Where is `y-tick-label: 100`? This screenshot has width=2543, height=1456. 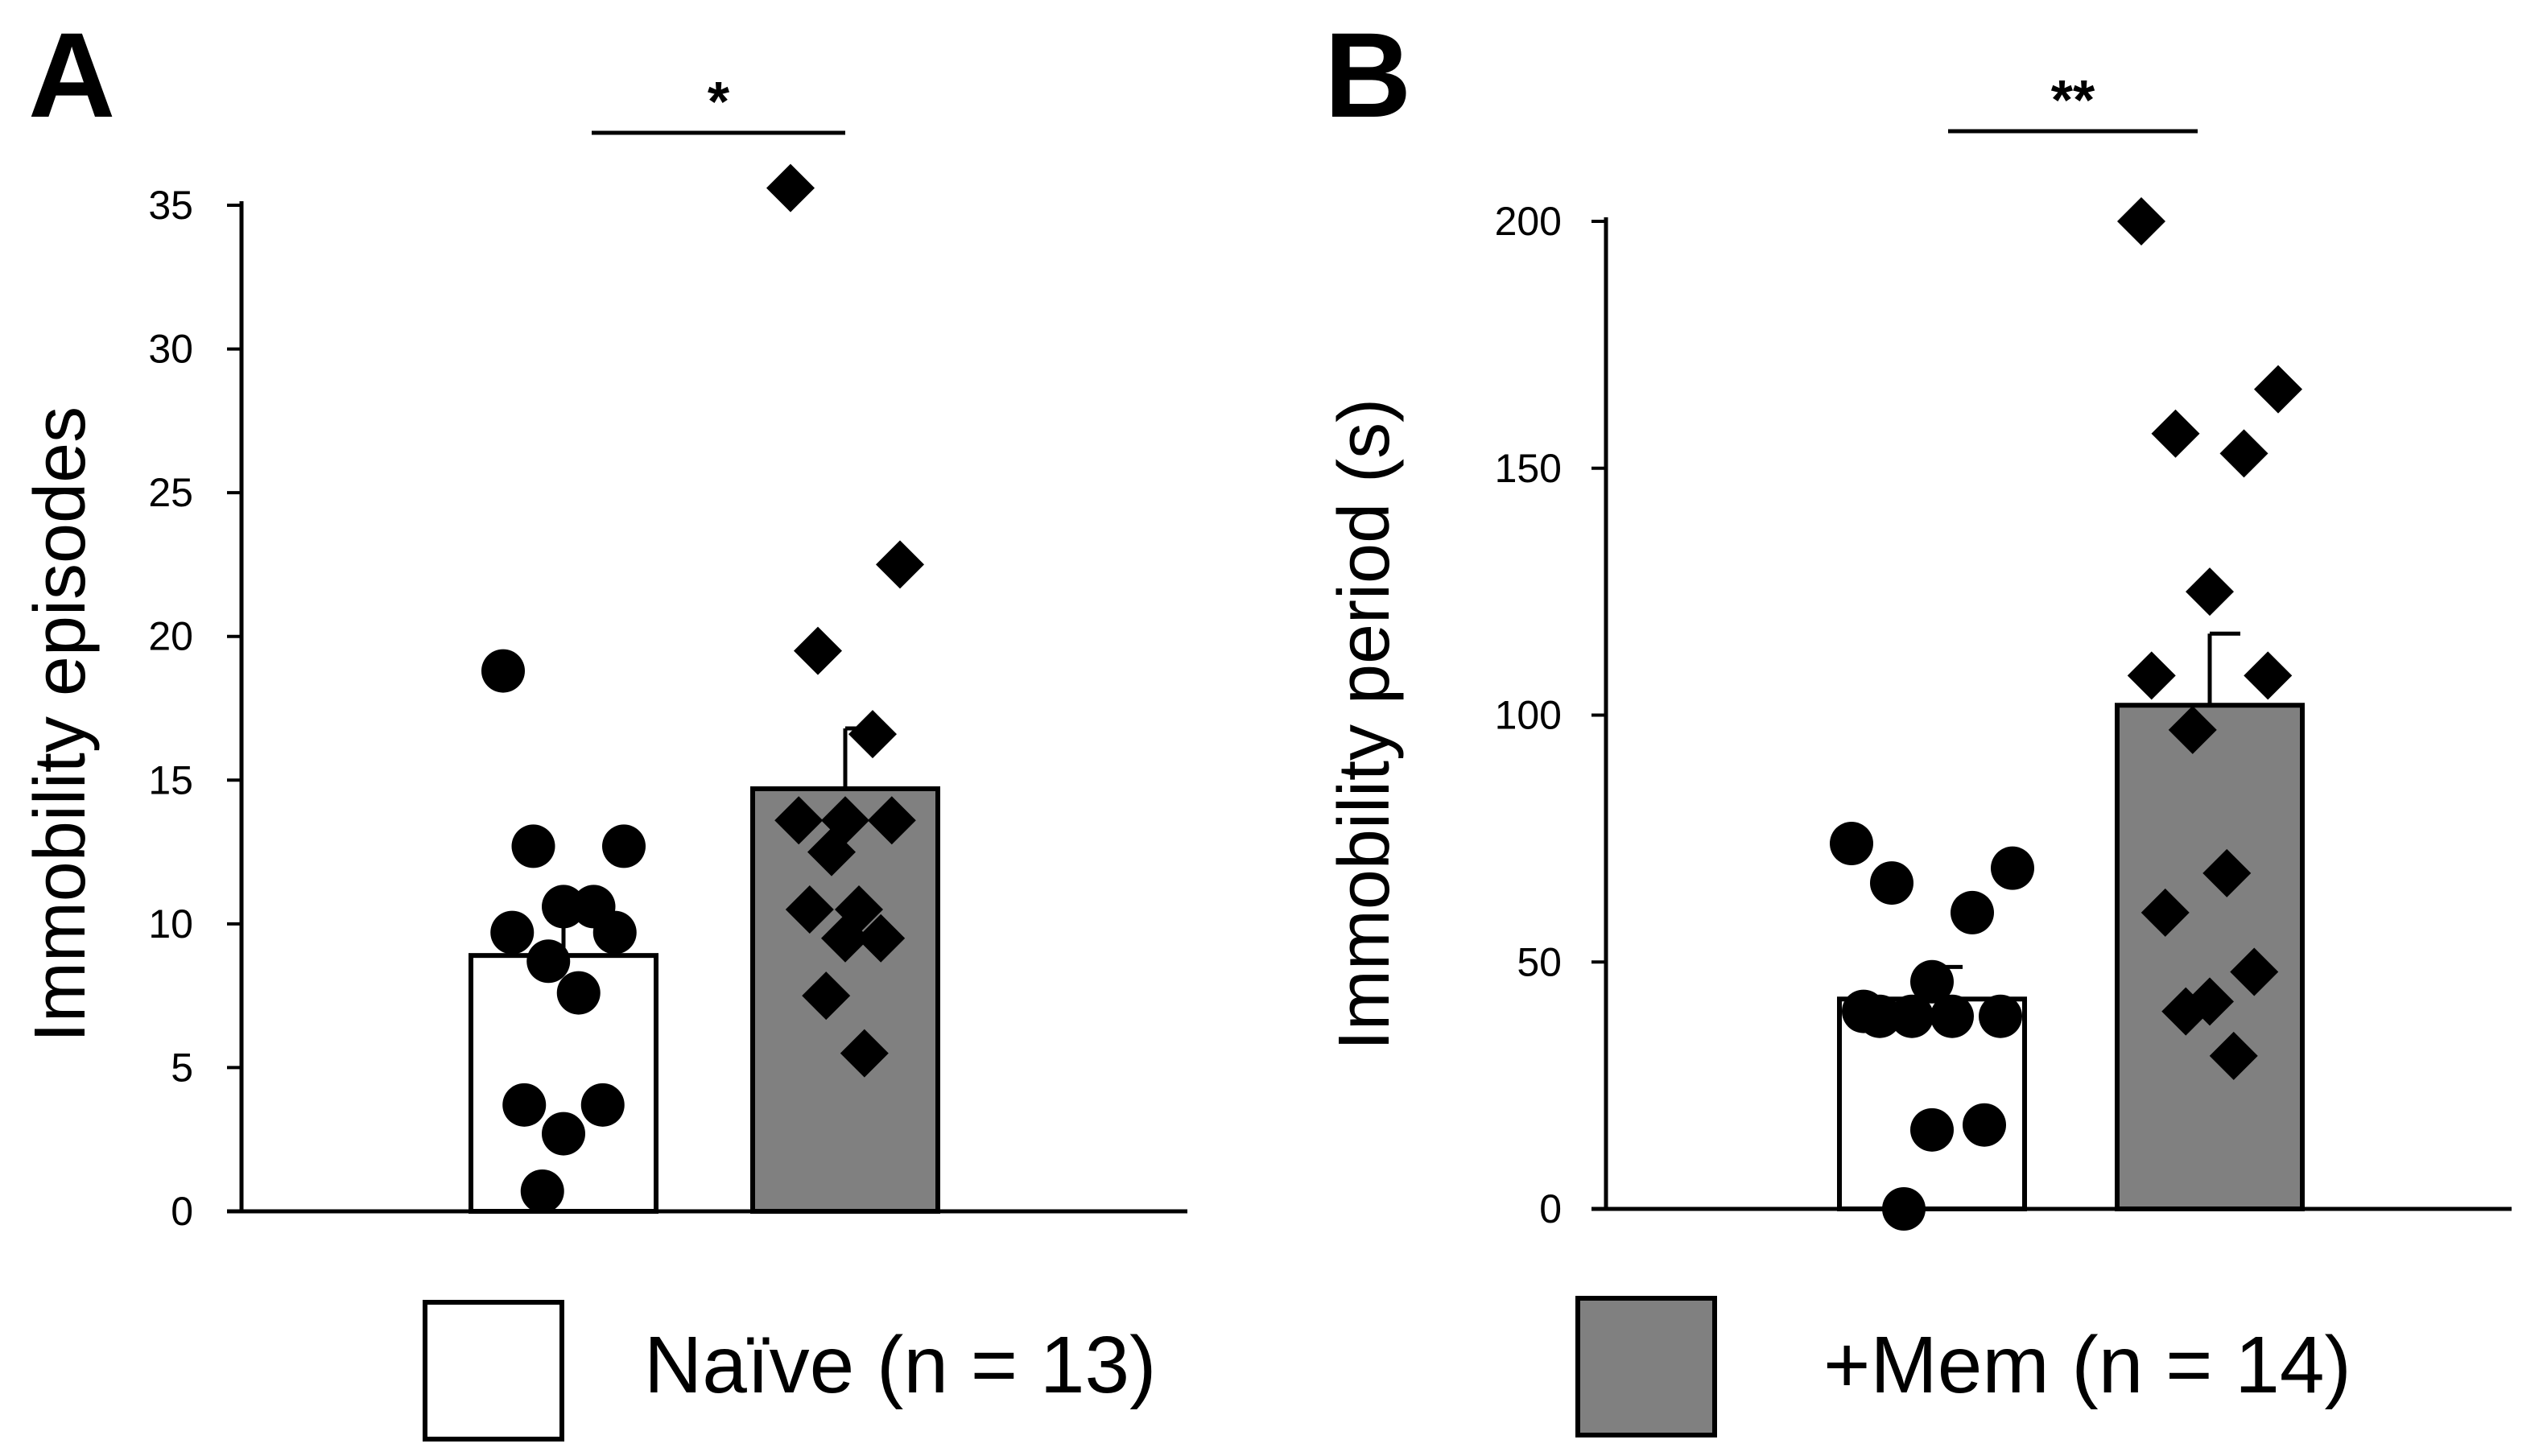 y-tick-label: 100 is located at coordinates (1528, 715).